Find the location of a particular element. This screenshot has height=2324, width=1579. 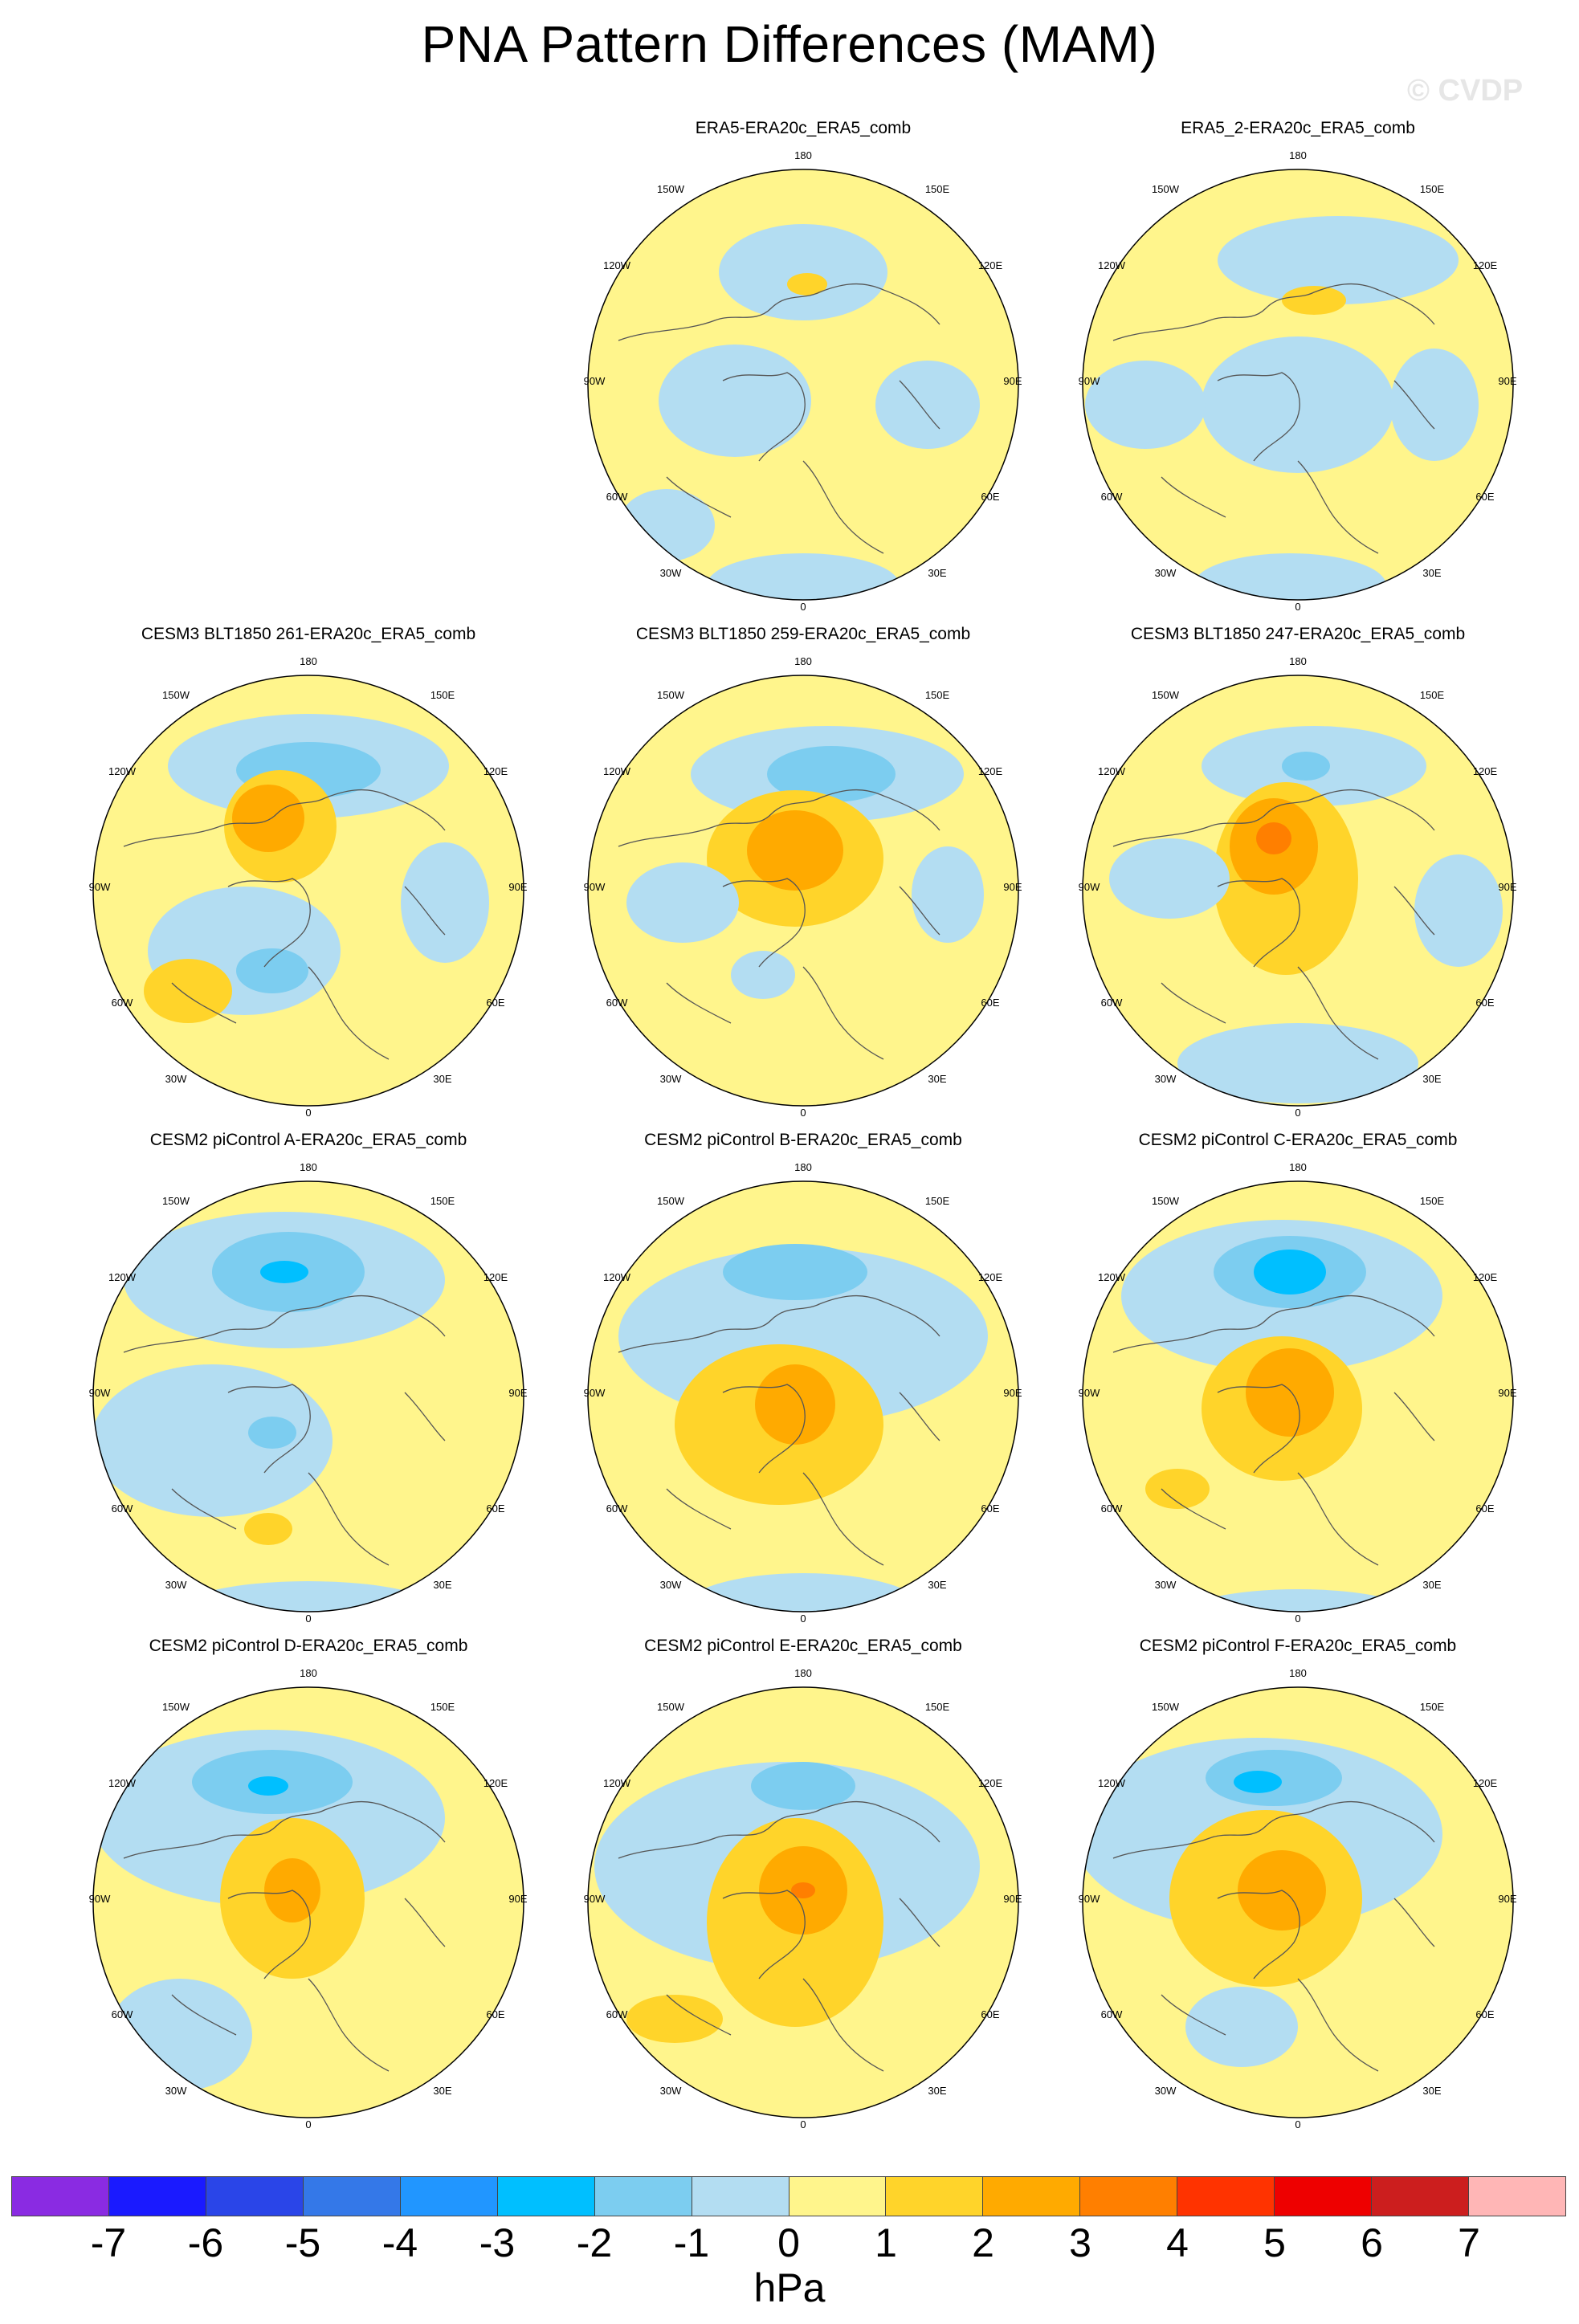

page-title: PNA Pattern Differences (MAM) is located at coordinates (789, 44).